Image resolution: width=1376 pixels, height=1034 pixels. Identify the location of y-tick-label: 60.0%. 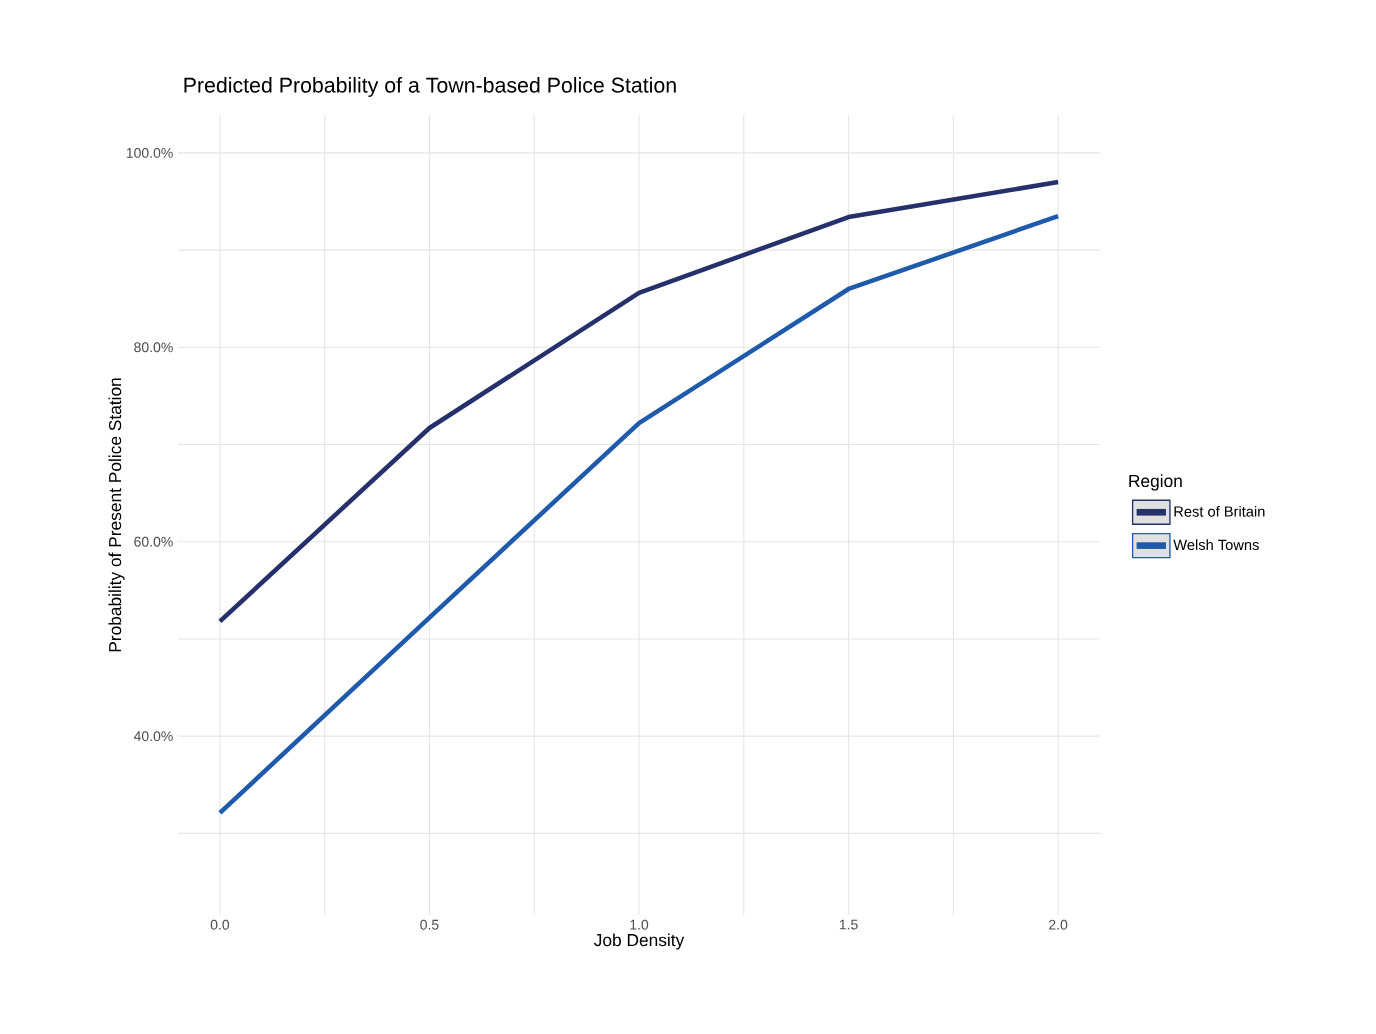
(153, 541).